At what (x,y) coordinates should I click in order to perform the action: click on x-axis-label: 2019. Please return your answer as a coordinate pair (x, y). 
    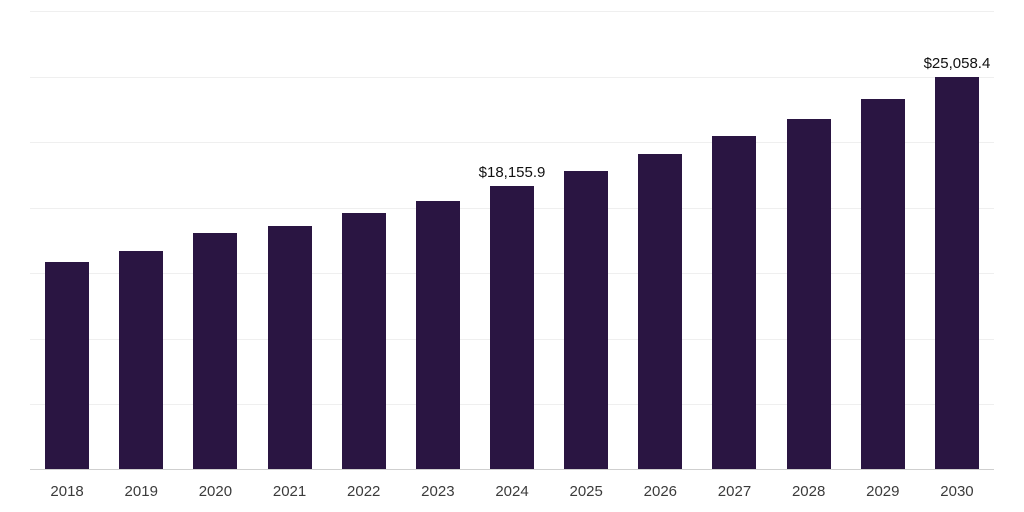
    Looking at the image, I should click on (141, 491).